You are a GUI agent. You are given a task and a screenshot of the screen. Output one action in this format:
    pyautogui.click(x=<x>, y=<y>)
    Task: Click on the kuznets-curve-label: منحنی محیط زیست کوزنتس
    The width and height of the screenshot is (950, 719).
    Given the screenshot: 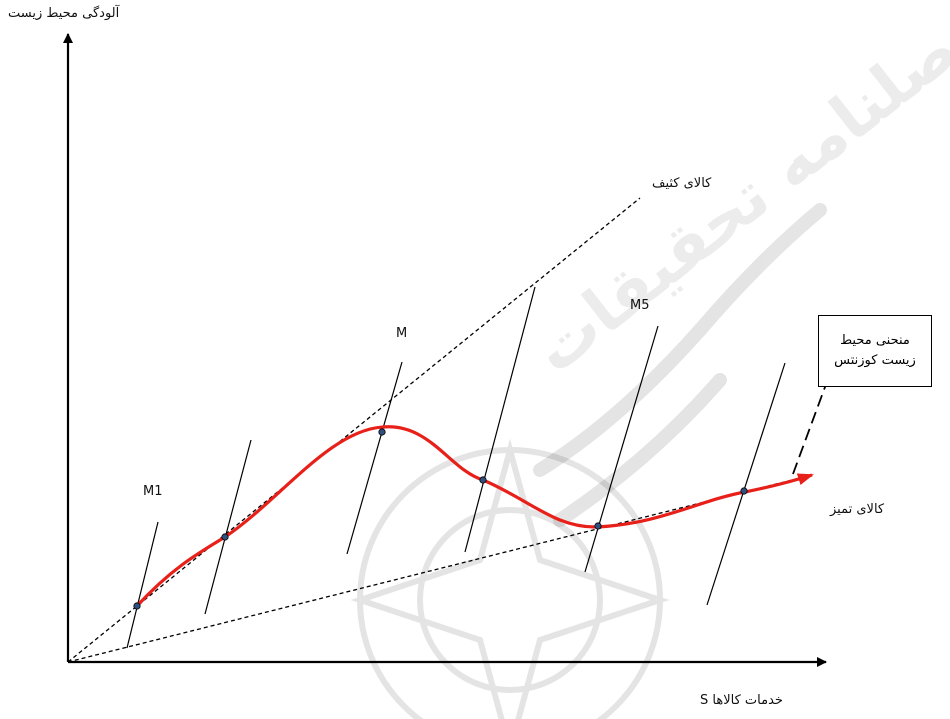 What is the action you would take?
    pyautogui.click(x=875, y=350)
    